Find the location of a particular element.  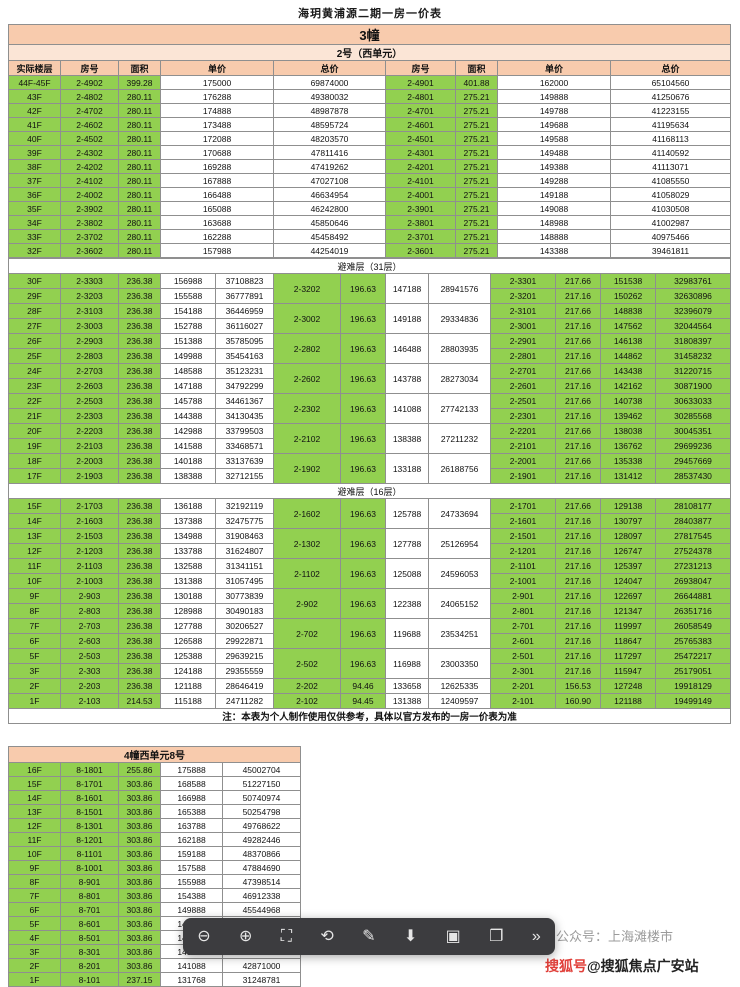

cell: 25765383 is located at coordinates (693, 641).